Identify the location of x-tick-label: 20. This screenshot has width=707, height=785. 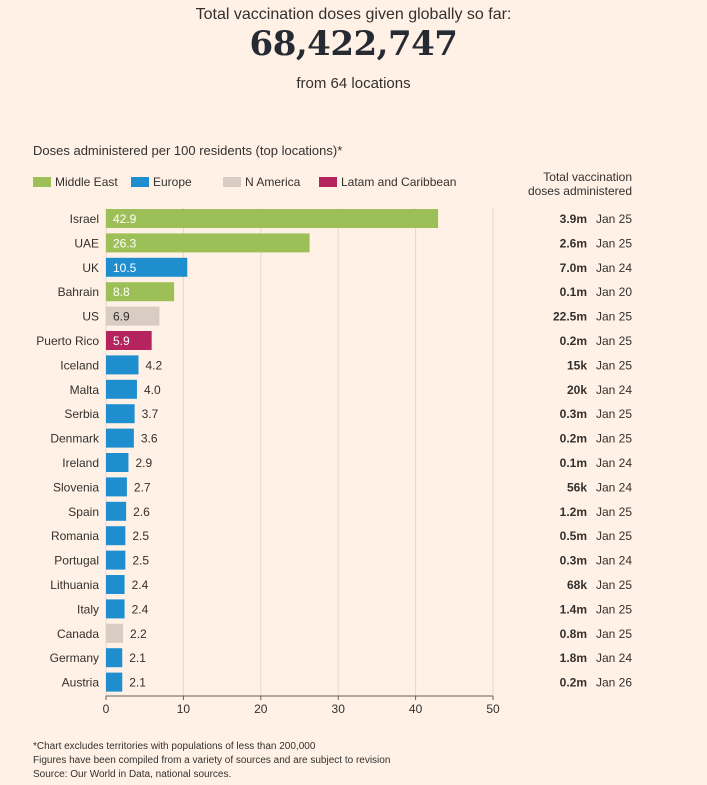
(261, 709).